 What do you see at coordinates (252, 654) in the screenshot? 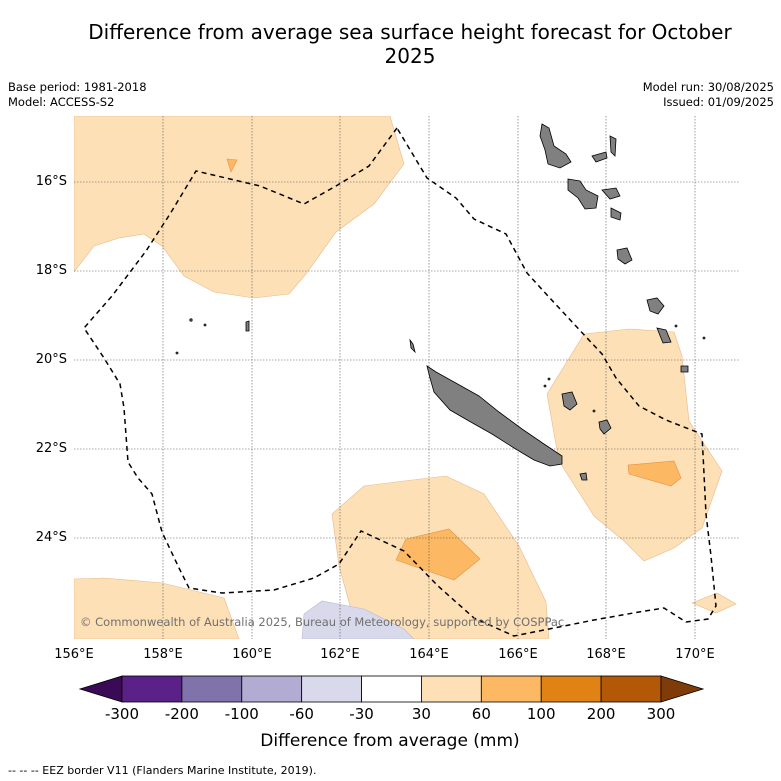
I see `lon-label-160e: 160°E` at bounding box center [252, 654].